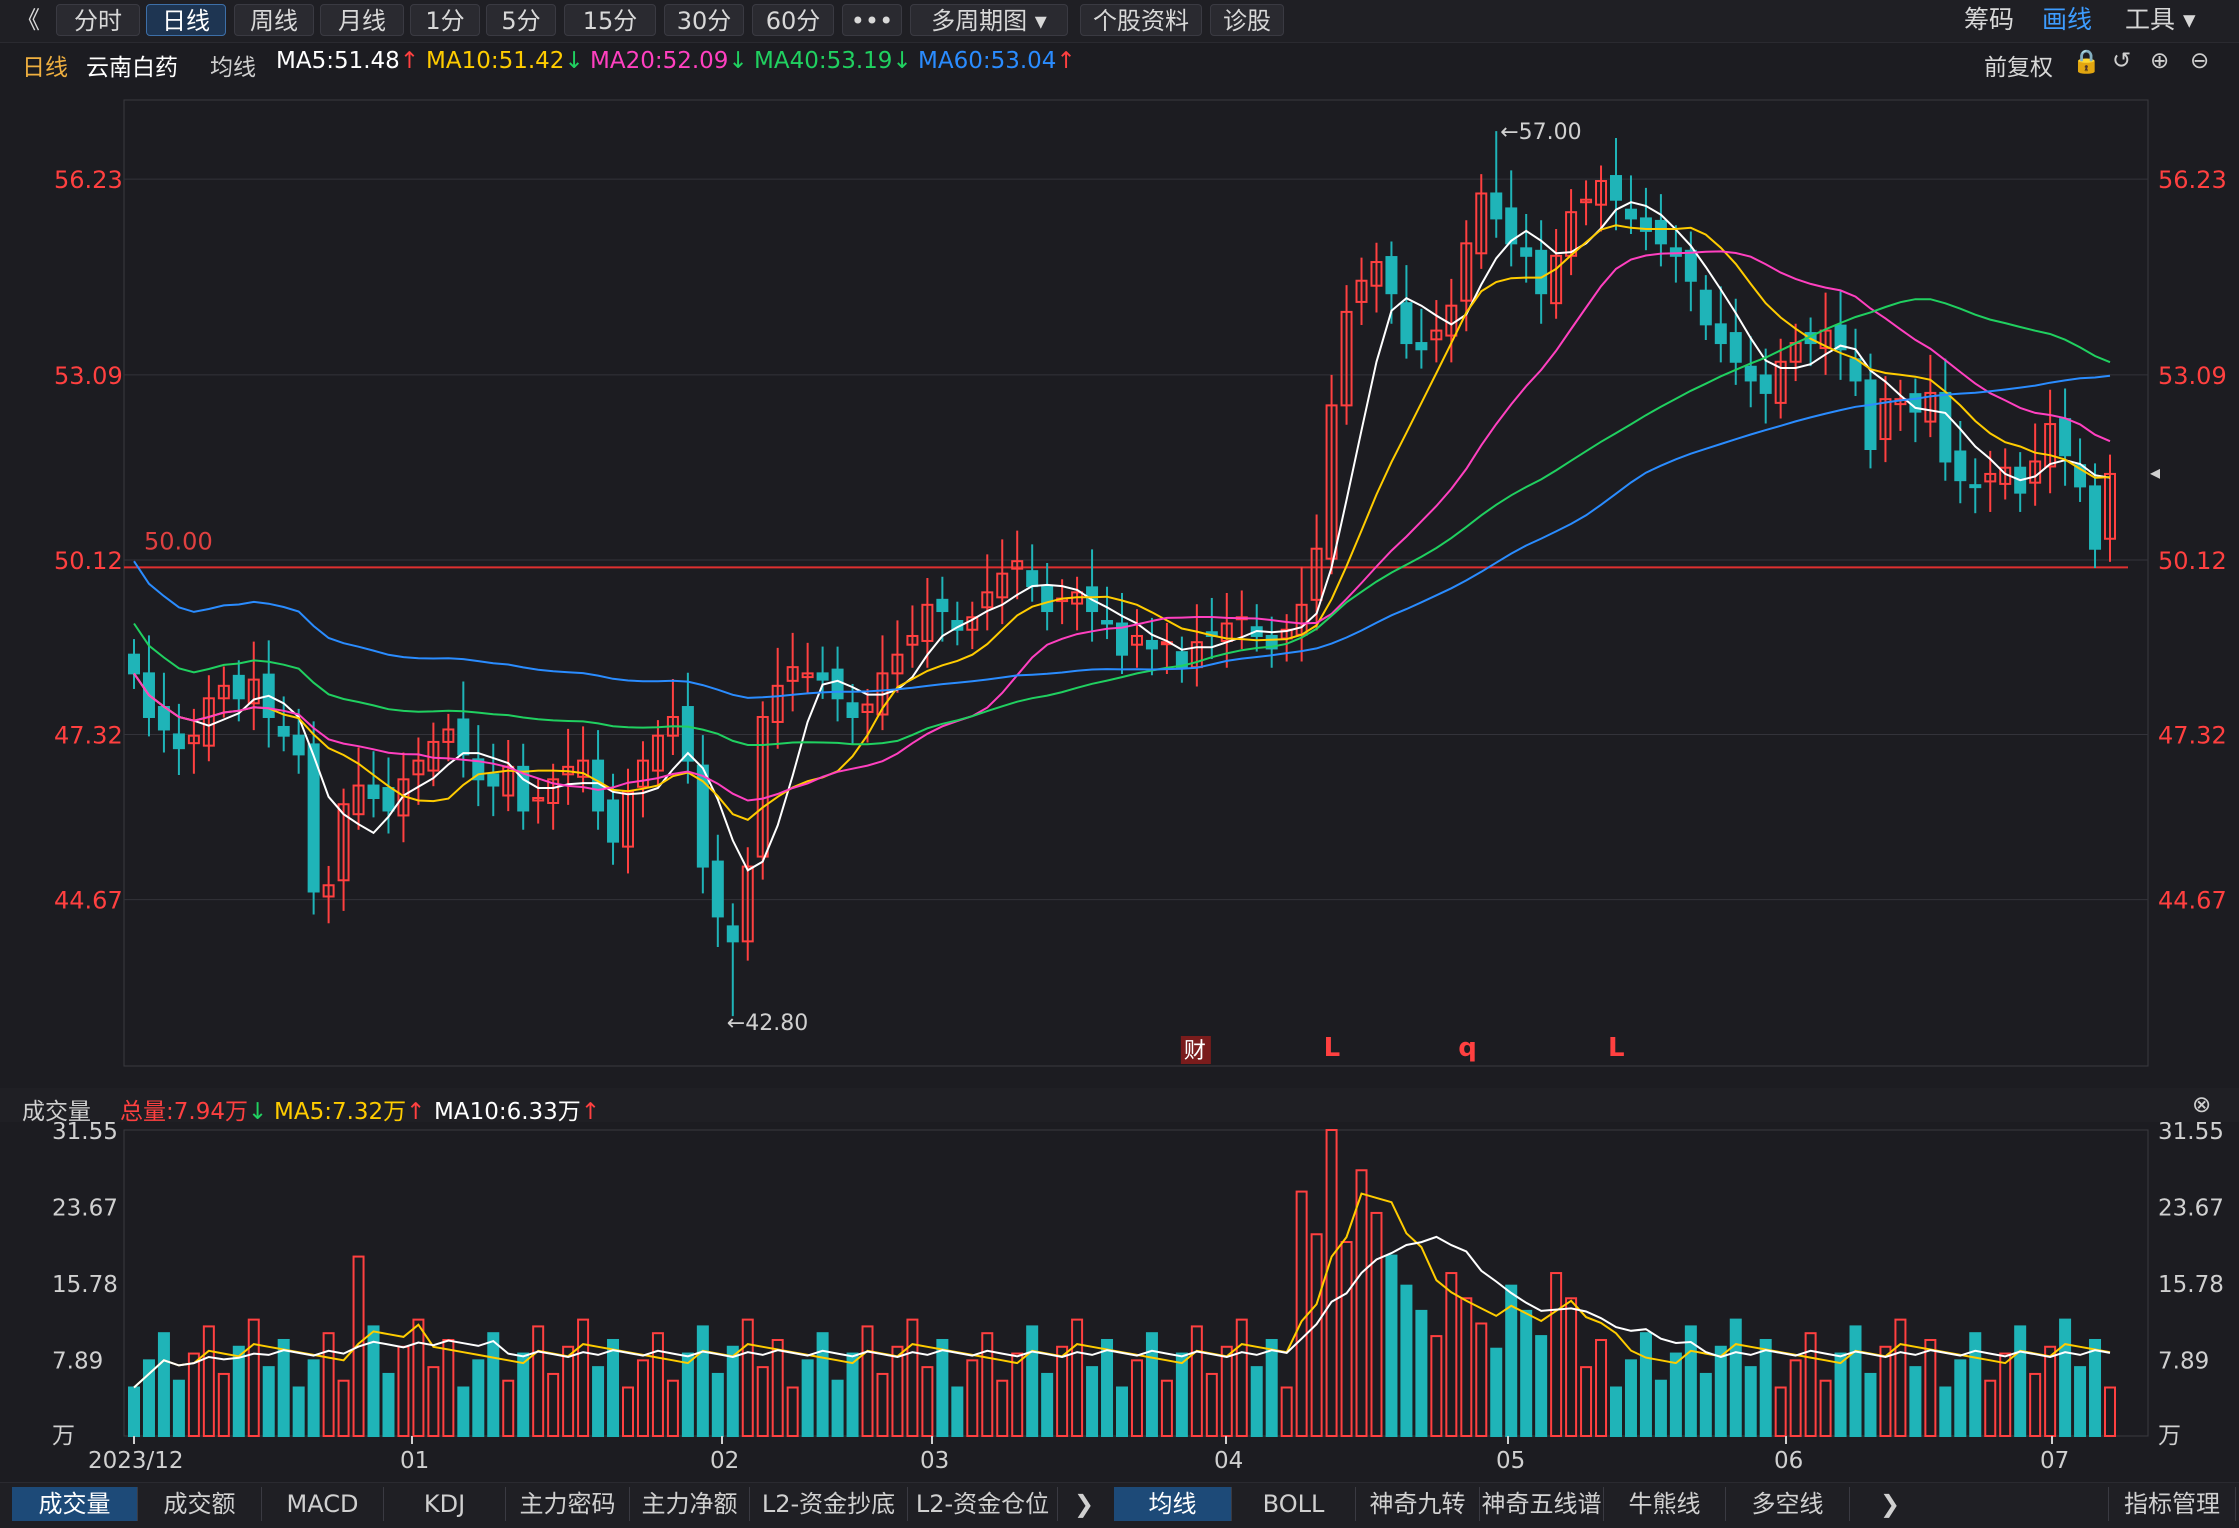 The height and width of the screenshot is (1528, 2239). What do you see at coordinates (983, 1504) in the screenshot?
I see `indicator-tab-left: L2-资金仓位` at bounding box center [983, 1504].